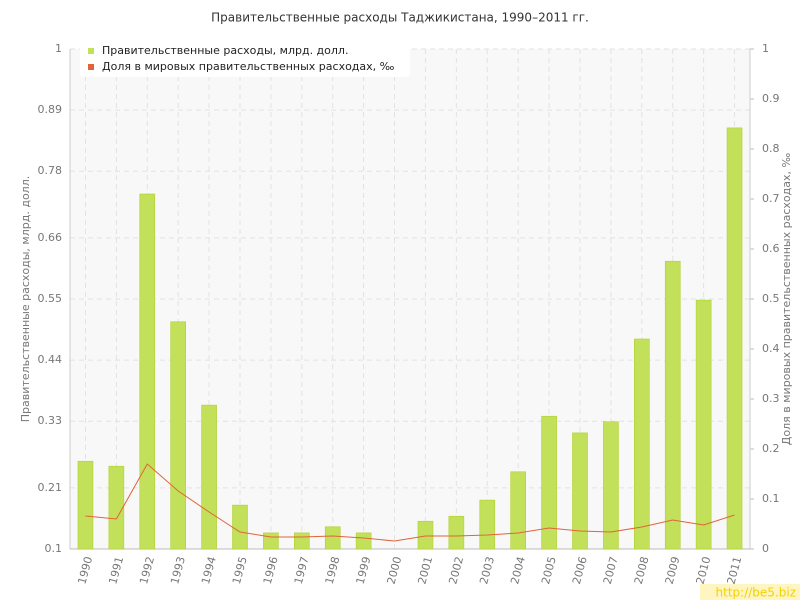 This screenshot has height=600, width=800. I want to click on x-tick-label: 1998, so click(333, 570).